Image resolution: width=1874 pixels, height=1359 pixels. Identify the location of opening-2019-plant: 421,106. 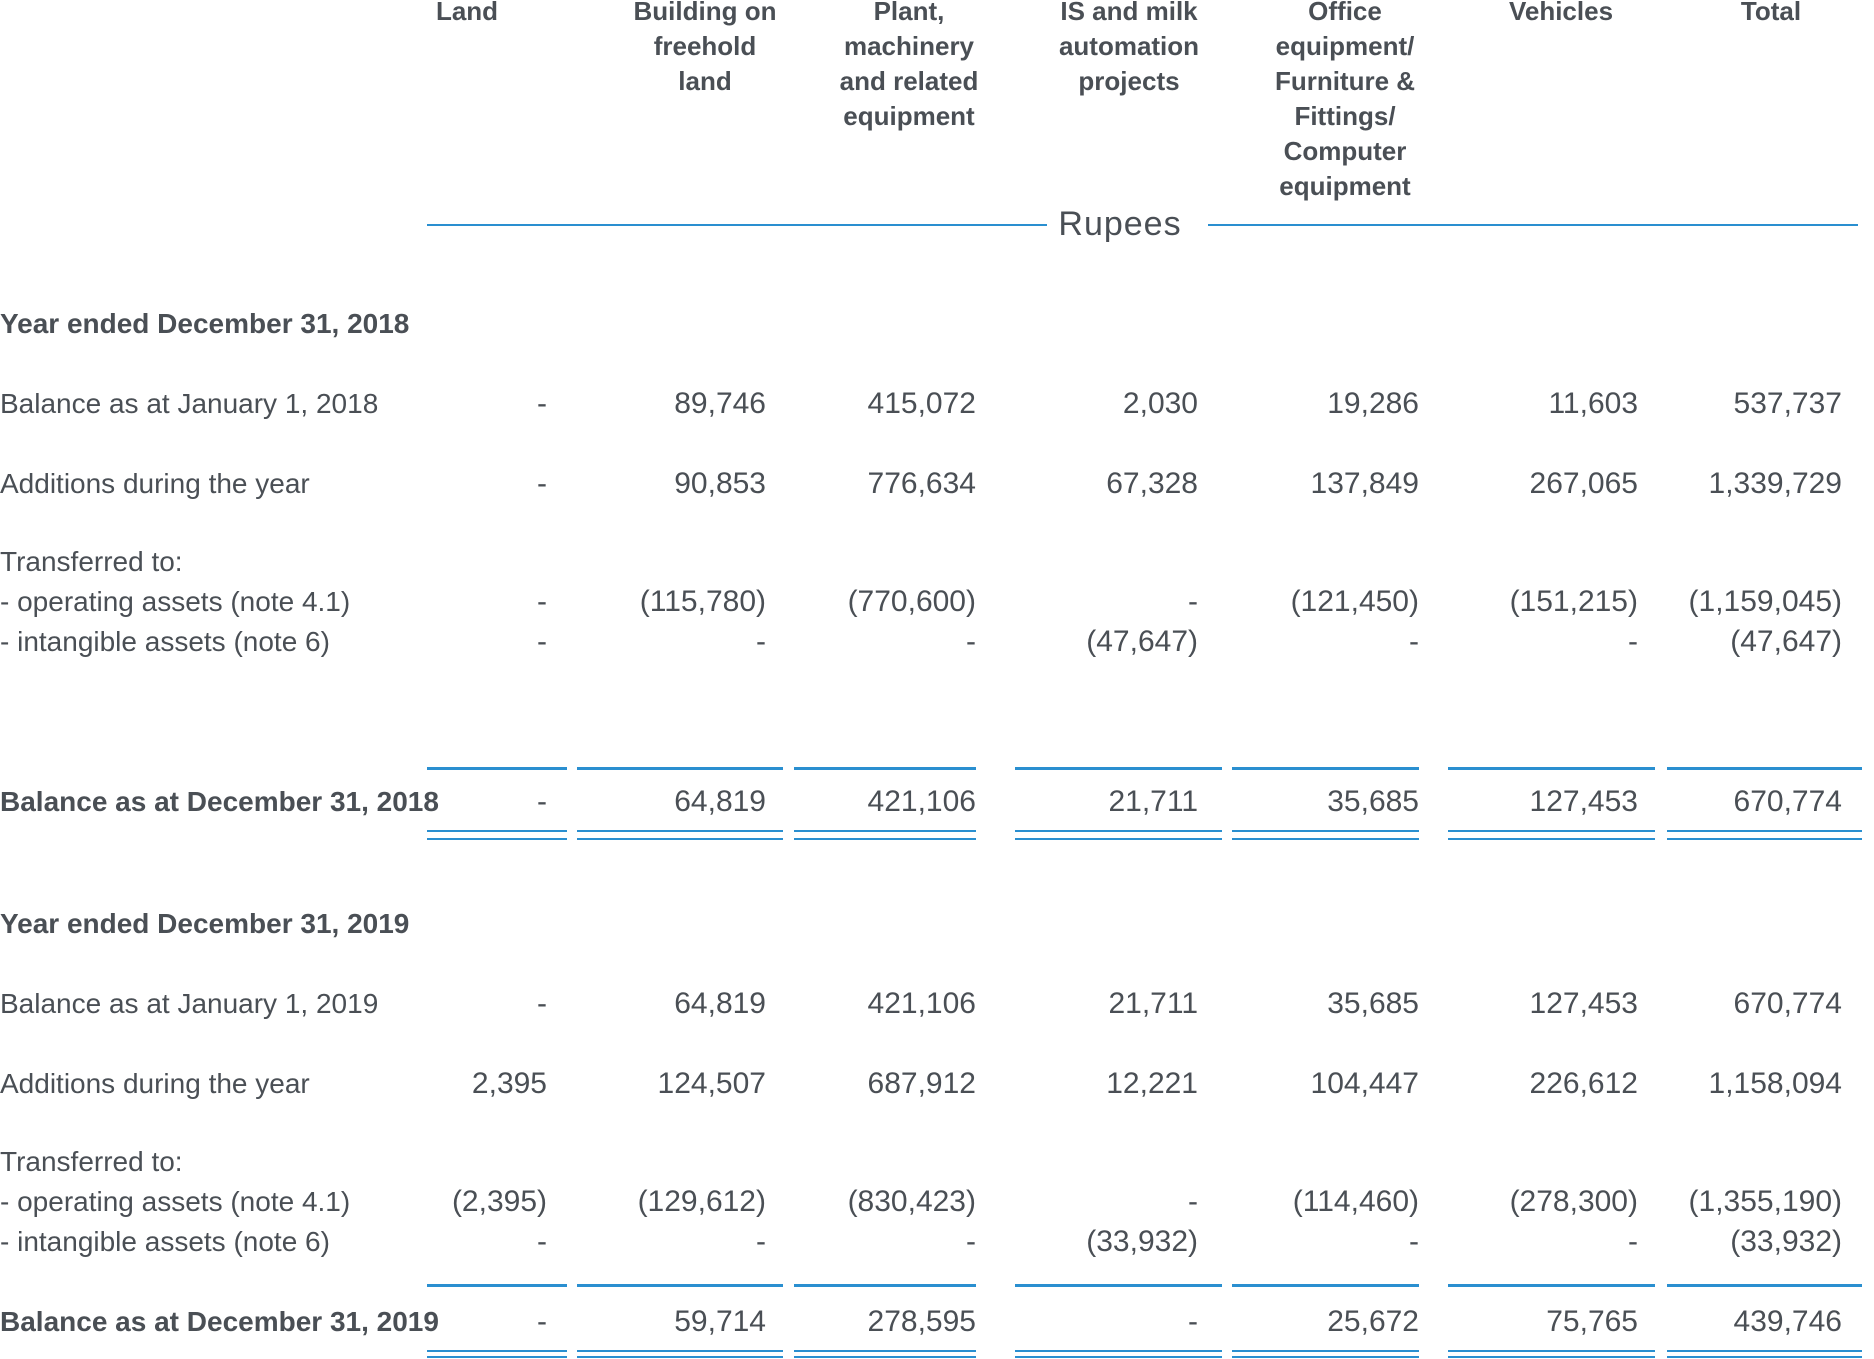
(921, 1003).